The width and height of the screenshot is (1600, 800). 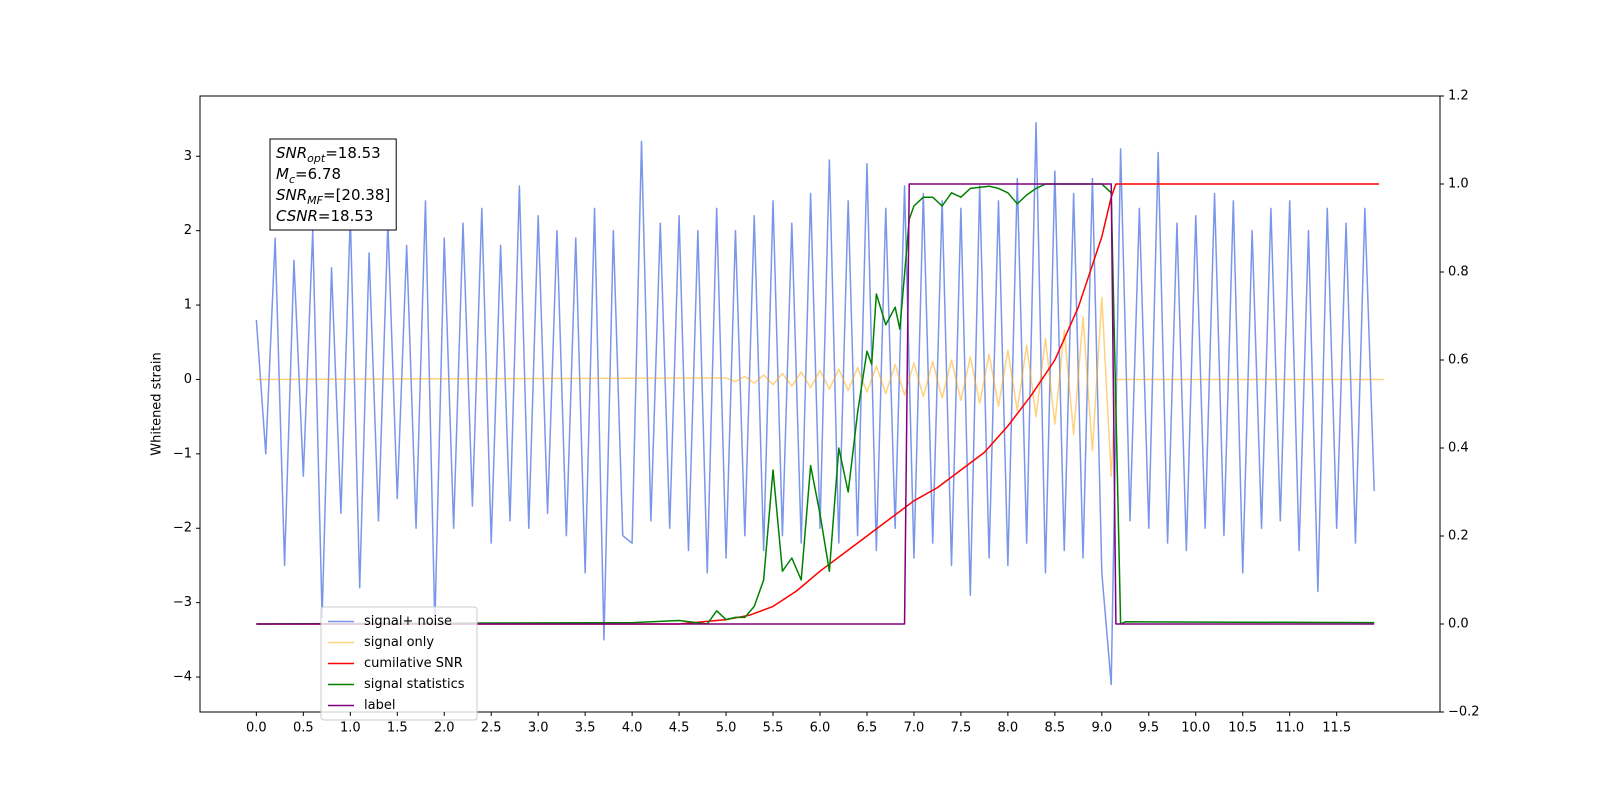 What do you see at coordinates (444, 728) in the screenshot?
I see `x-tick-label: 2.0` at bounding box center [444, 728].